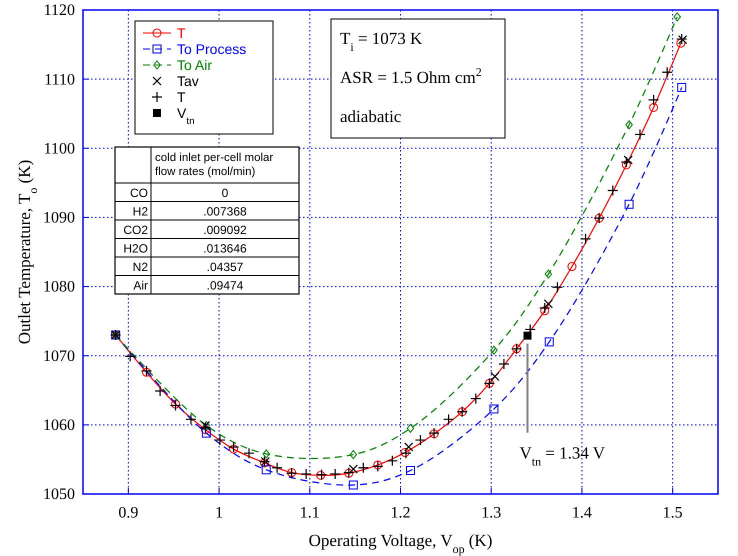  I want to click on annotation: ASR = 1.5 Ohm cm$^{2}$, so click(411, 76).